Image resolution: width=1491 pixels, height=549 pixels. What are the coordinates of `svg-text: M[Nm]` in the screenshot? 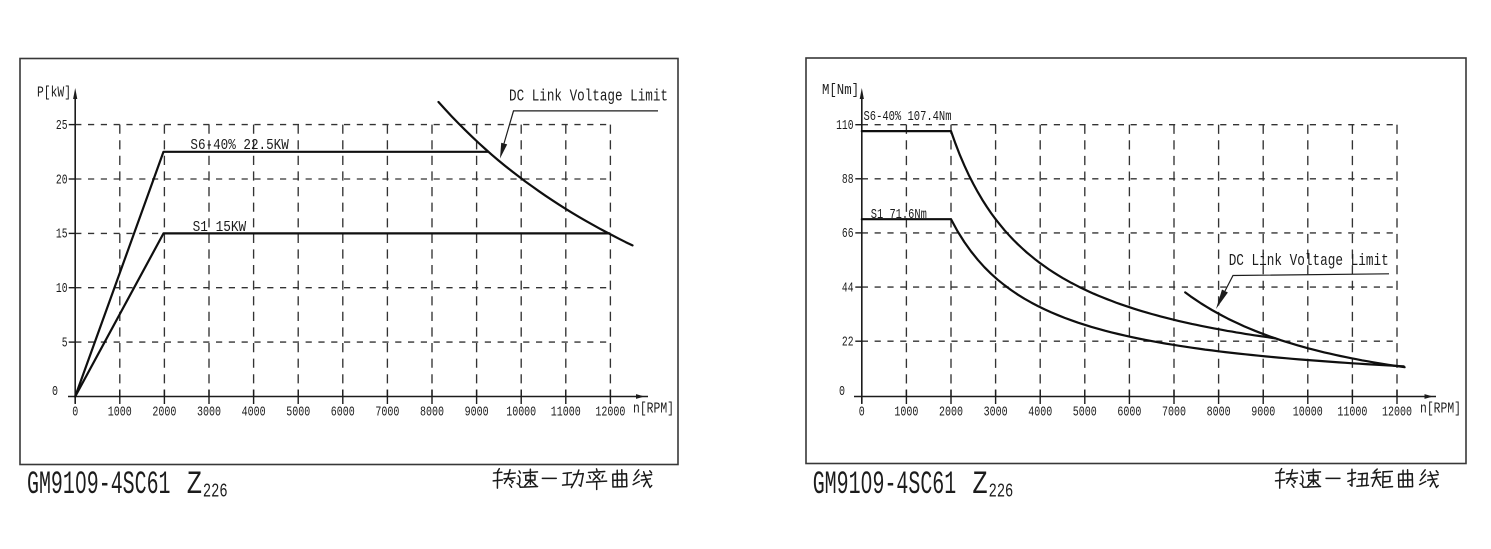 It's located at (840, 91).